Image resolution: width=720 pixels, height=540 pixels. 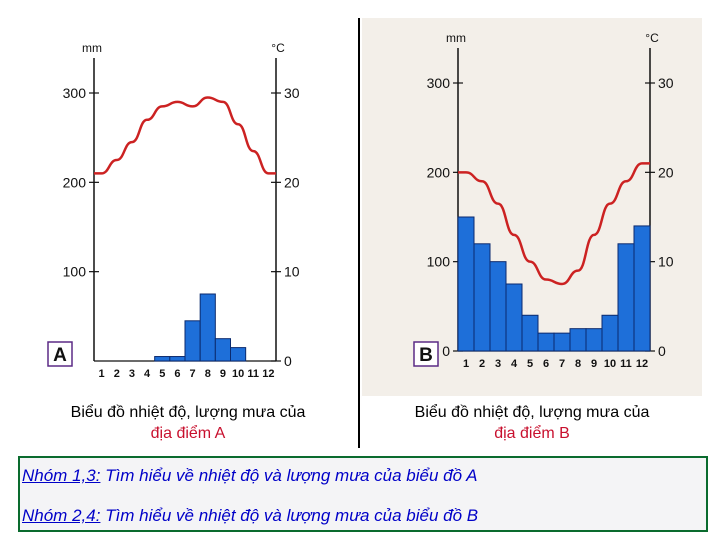 I want to click on task-2-group: Nhóm 2,4:, so click(x=61, y=515).